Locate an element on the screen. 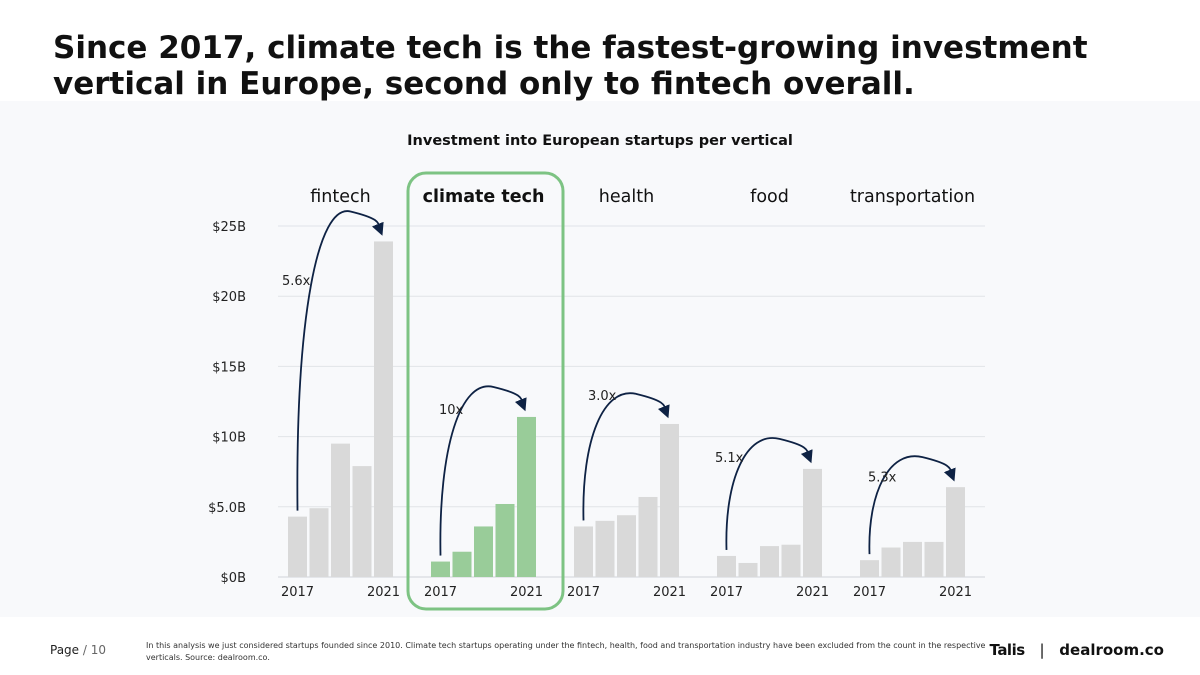 This screenshot has height=675, width=1200. group-label-fintech: fintech is located at coordinates (340, 197).